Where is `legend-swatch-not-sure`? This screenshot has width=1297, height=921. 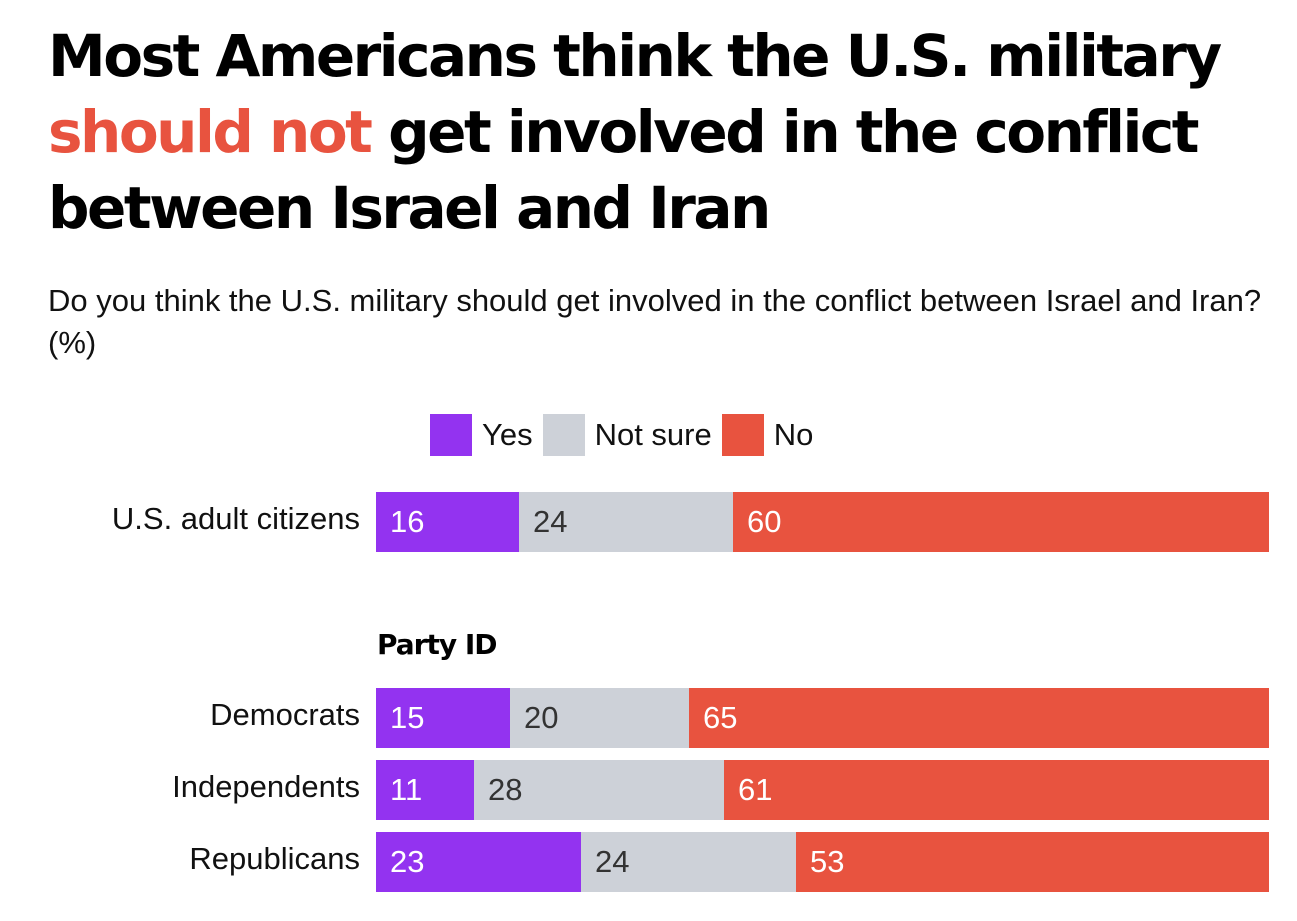 legend-swatch-not-sure is located at coordinates (563, 435).